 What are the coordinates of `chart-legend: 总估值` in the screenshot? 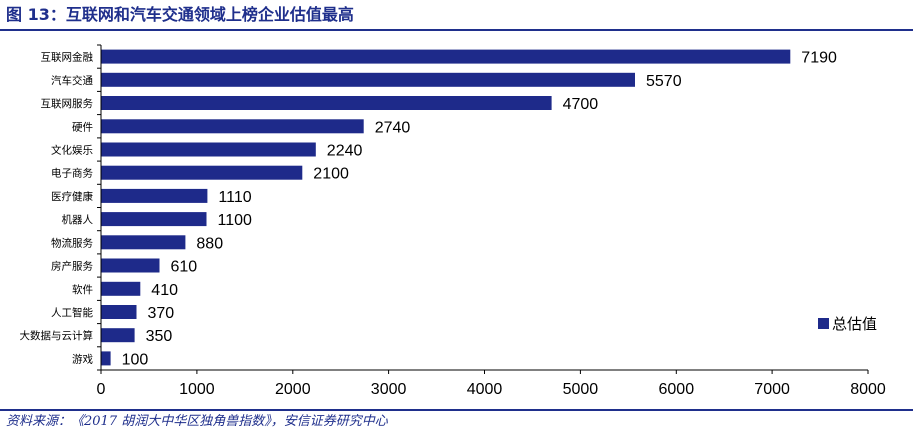 It's located at (847, 323).